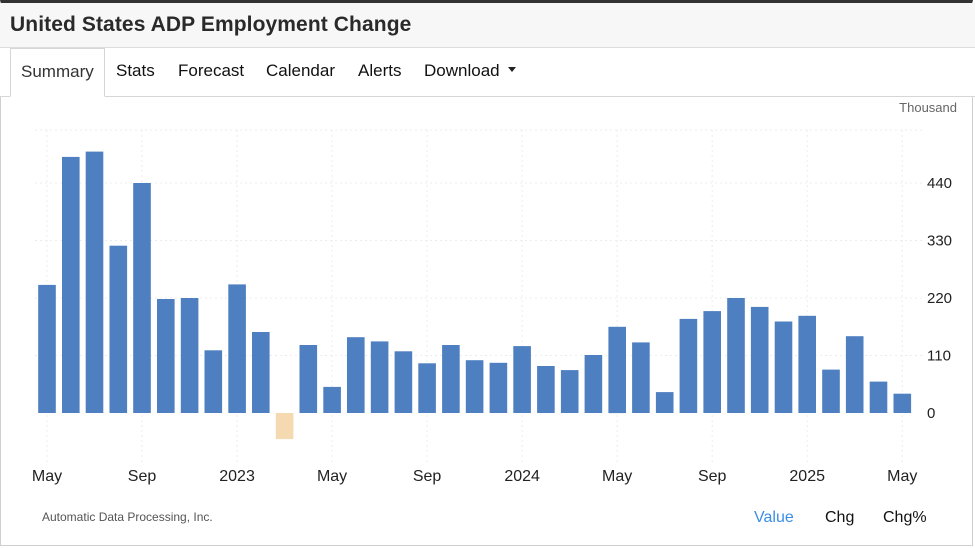  I want to click on mode-value-button: Value, so click(774, 517).